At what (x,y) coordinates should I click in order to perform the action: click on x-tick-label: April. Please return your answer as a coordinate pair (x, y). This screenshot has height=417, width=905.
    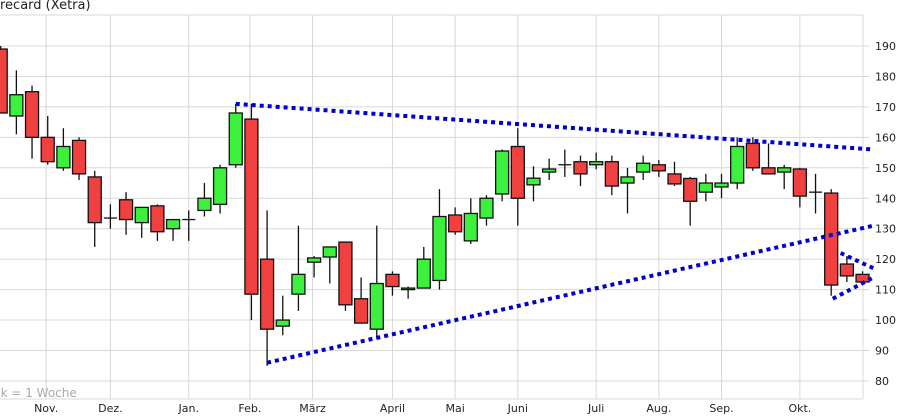
    Looking at the image, I should click on (392, 408).